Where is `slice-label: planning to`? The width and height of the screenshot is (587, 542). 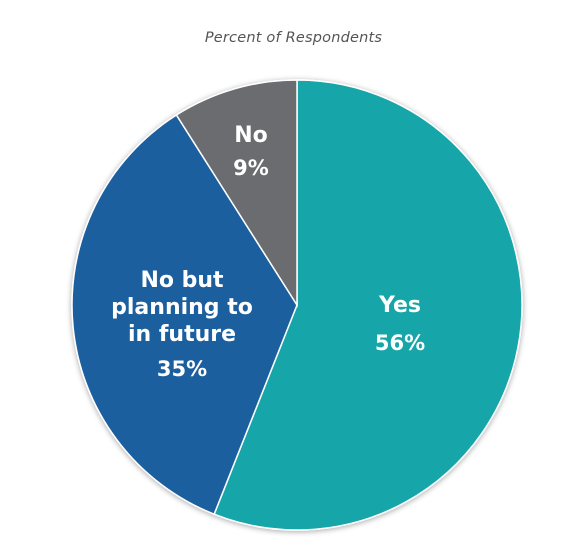 slice-label: planning to is located at coordinates (182, 307).